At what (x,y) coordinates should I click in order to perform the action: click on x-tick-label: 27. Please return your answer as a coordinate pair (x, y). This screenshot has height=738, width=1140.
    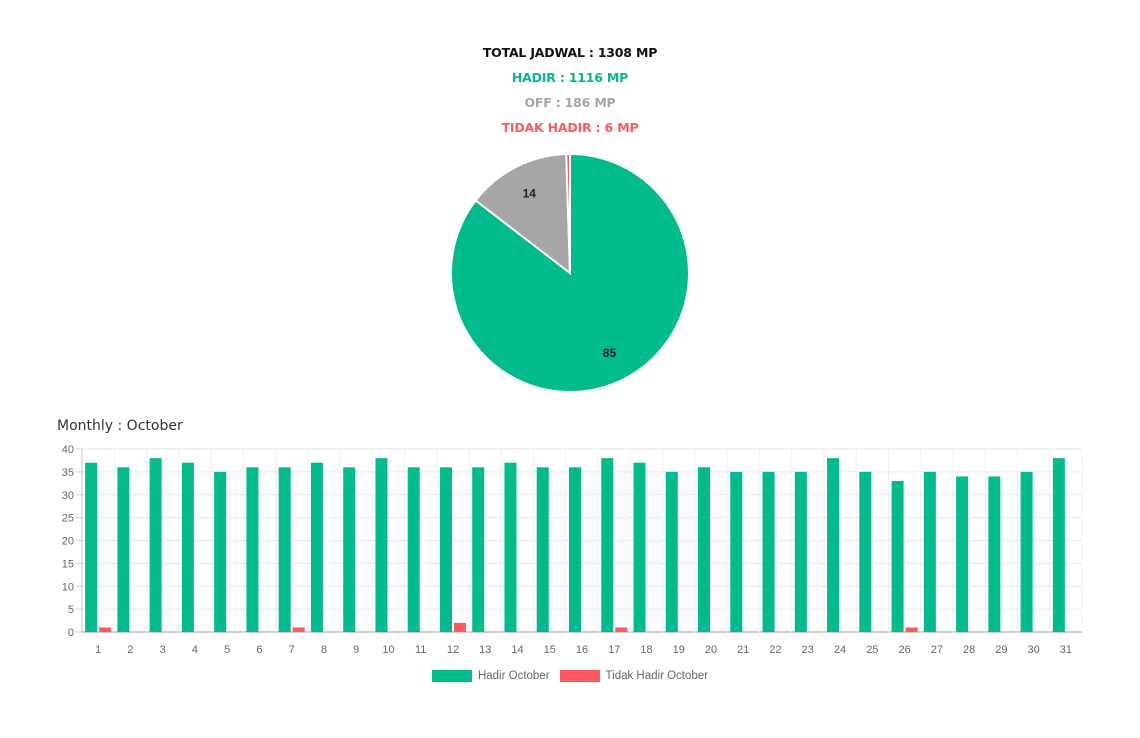
    Looking at the image, I should click on (937, 650).